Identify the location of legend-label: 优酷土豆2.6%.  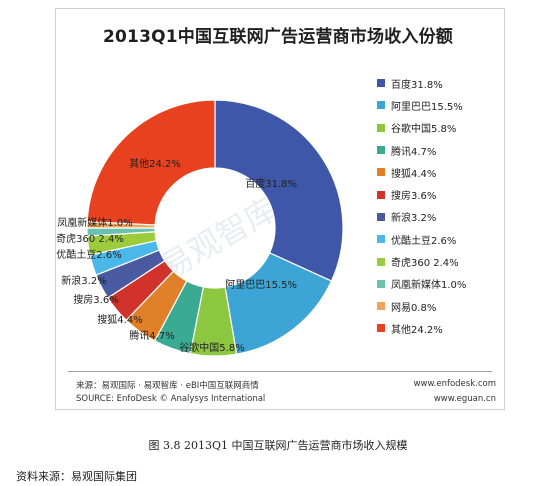
(424, 241).